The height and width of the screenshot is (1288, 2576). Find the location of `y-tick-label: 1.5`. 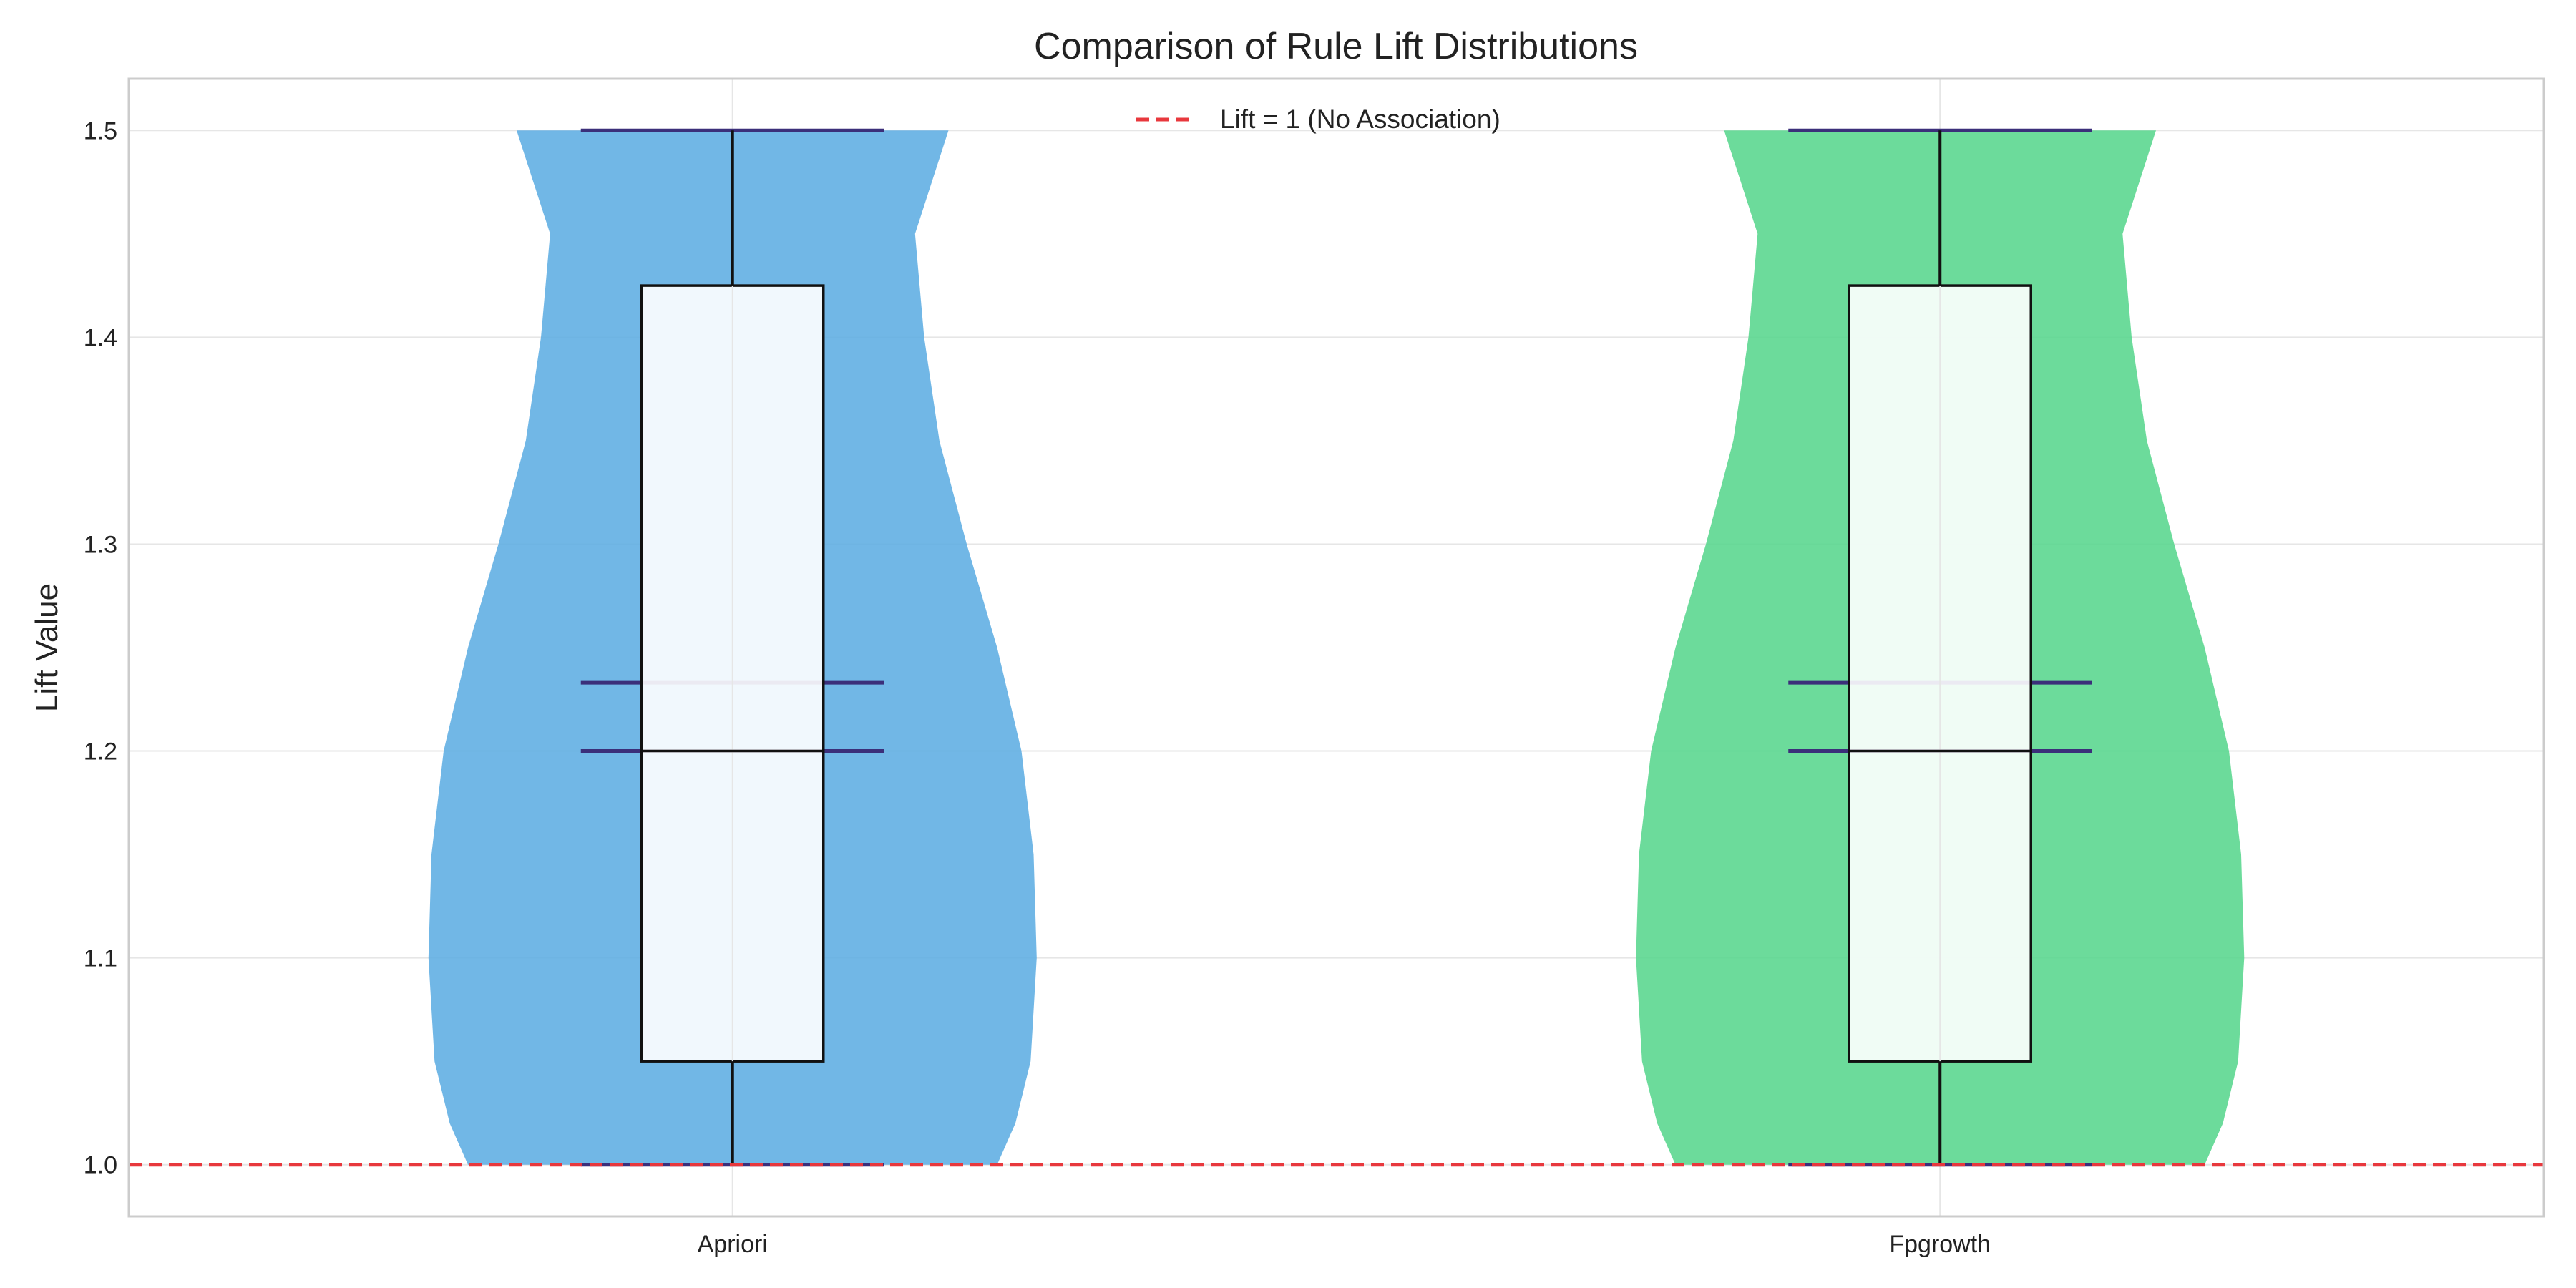

y-tick-label: 1.5 is located at coordinates (100, 131).